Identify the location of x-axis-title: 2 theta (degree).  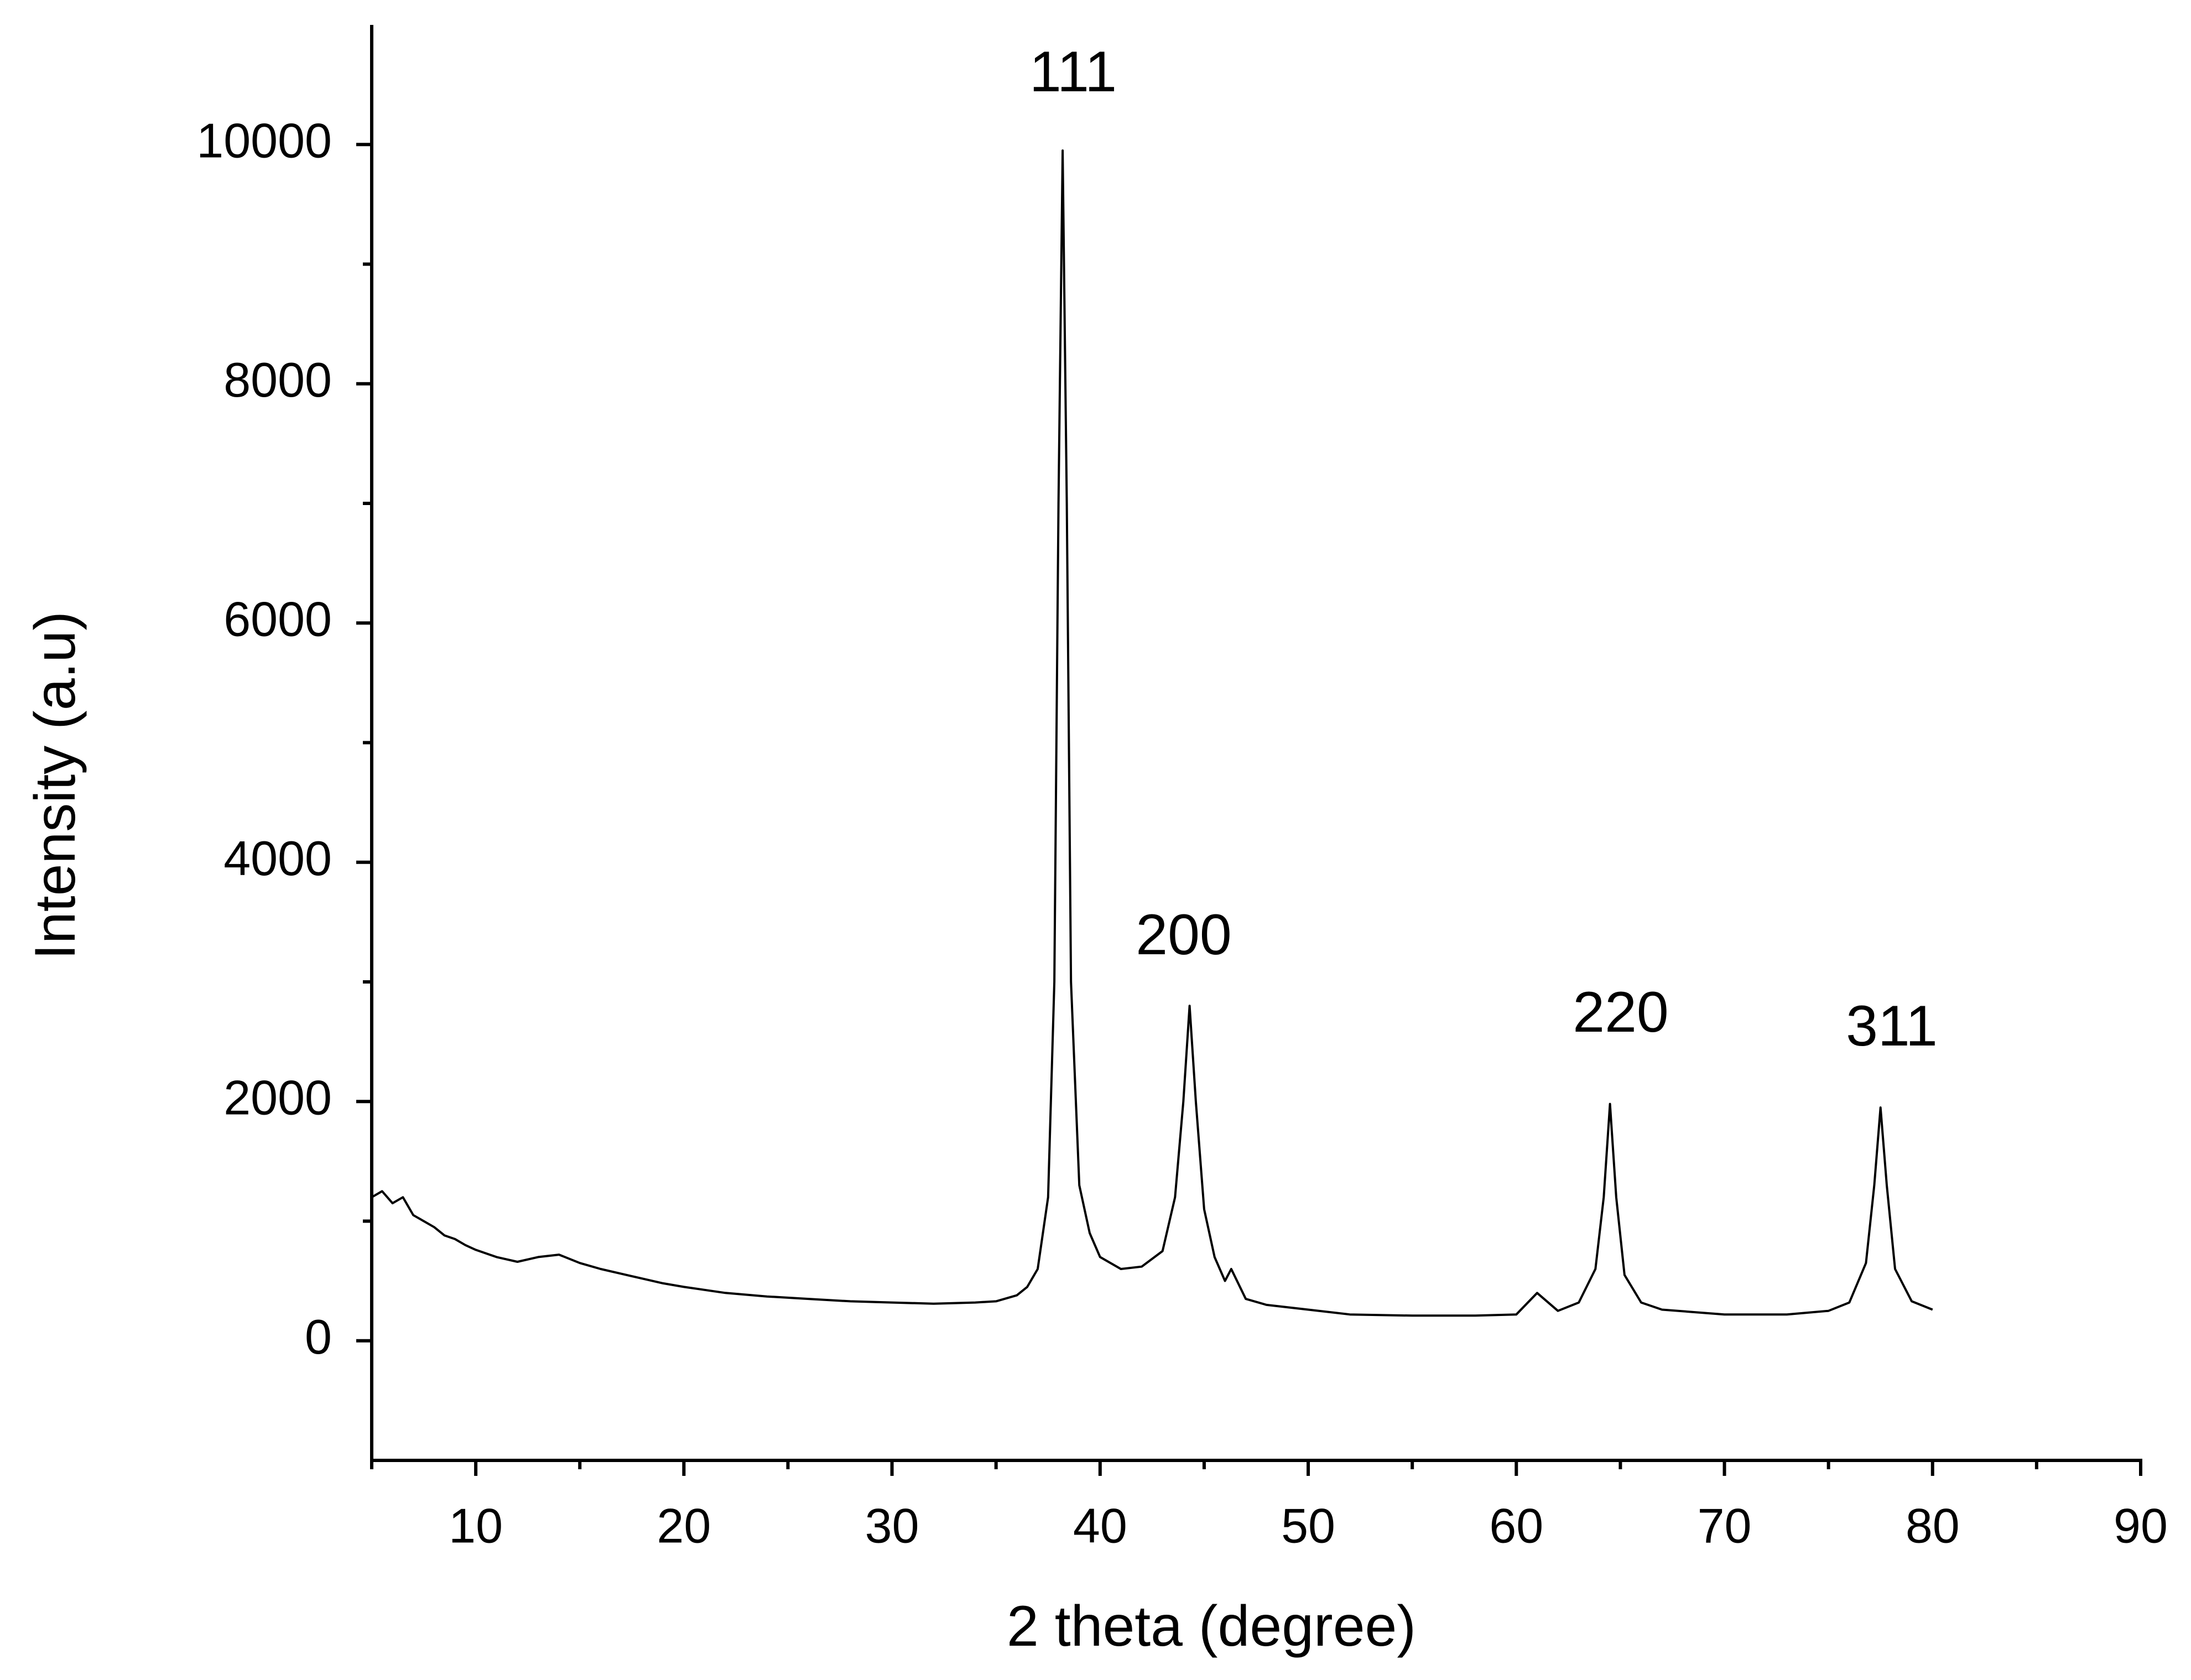
(1211, 1626).